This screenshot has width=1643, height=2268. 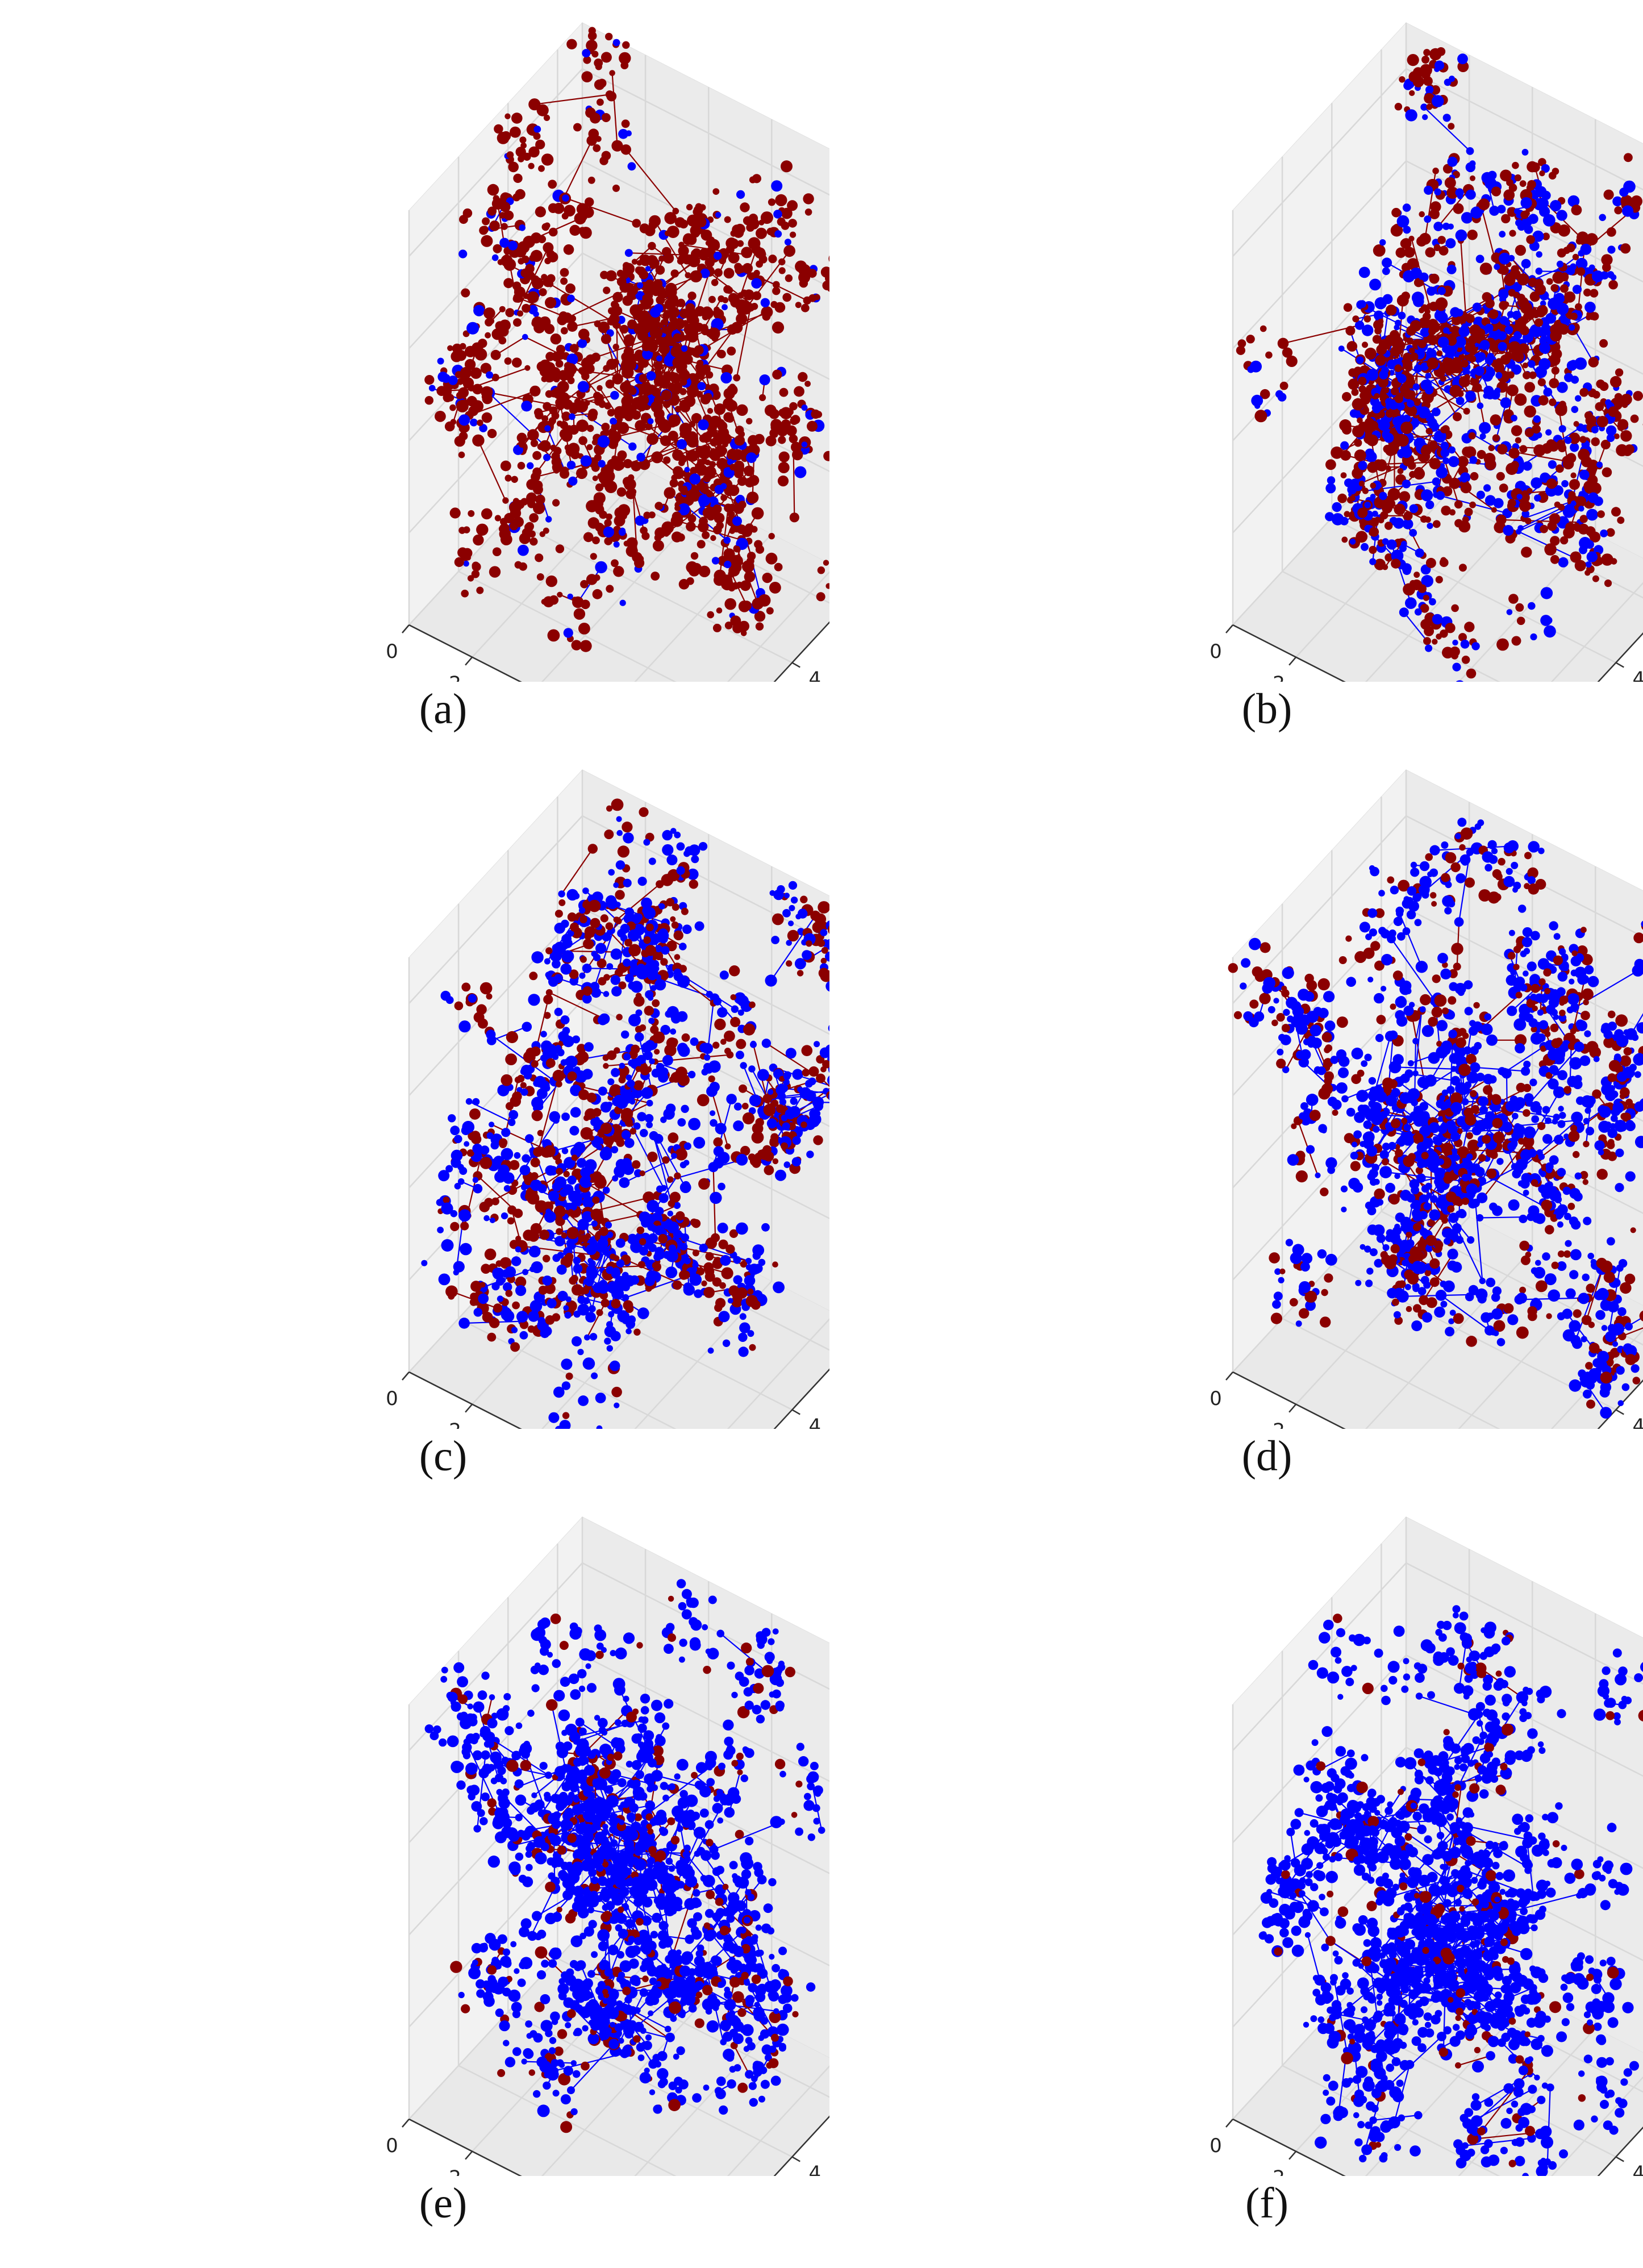 What do you see at coordinates (625, 1113) in the screenshot?
I see `node-cloud` at bounding box center [625, 1113].